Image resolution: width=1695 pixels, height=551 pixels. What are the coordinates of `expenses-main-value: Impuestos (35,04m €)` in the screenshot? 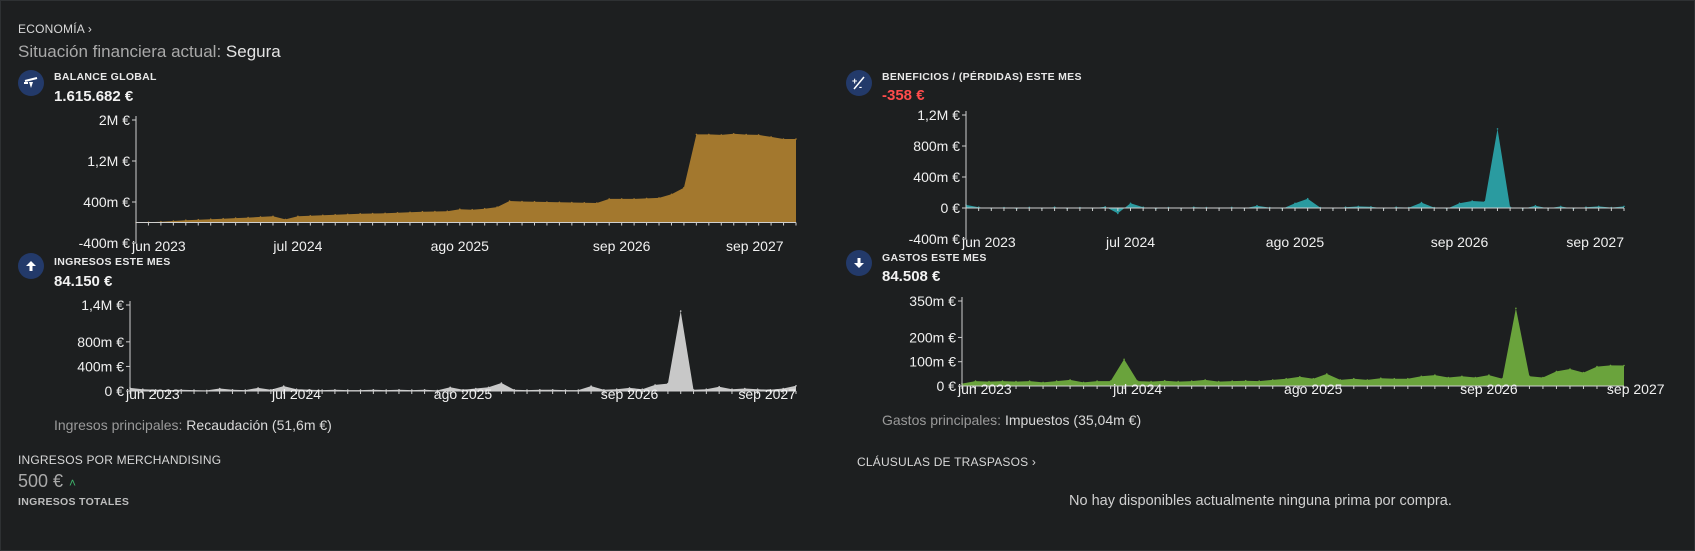 It's located at (1073, 420).